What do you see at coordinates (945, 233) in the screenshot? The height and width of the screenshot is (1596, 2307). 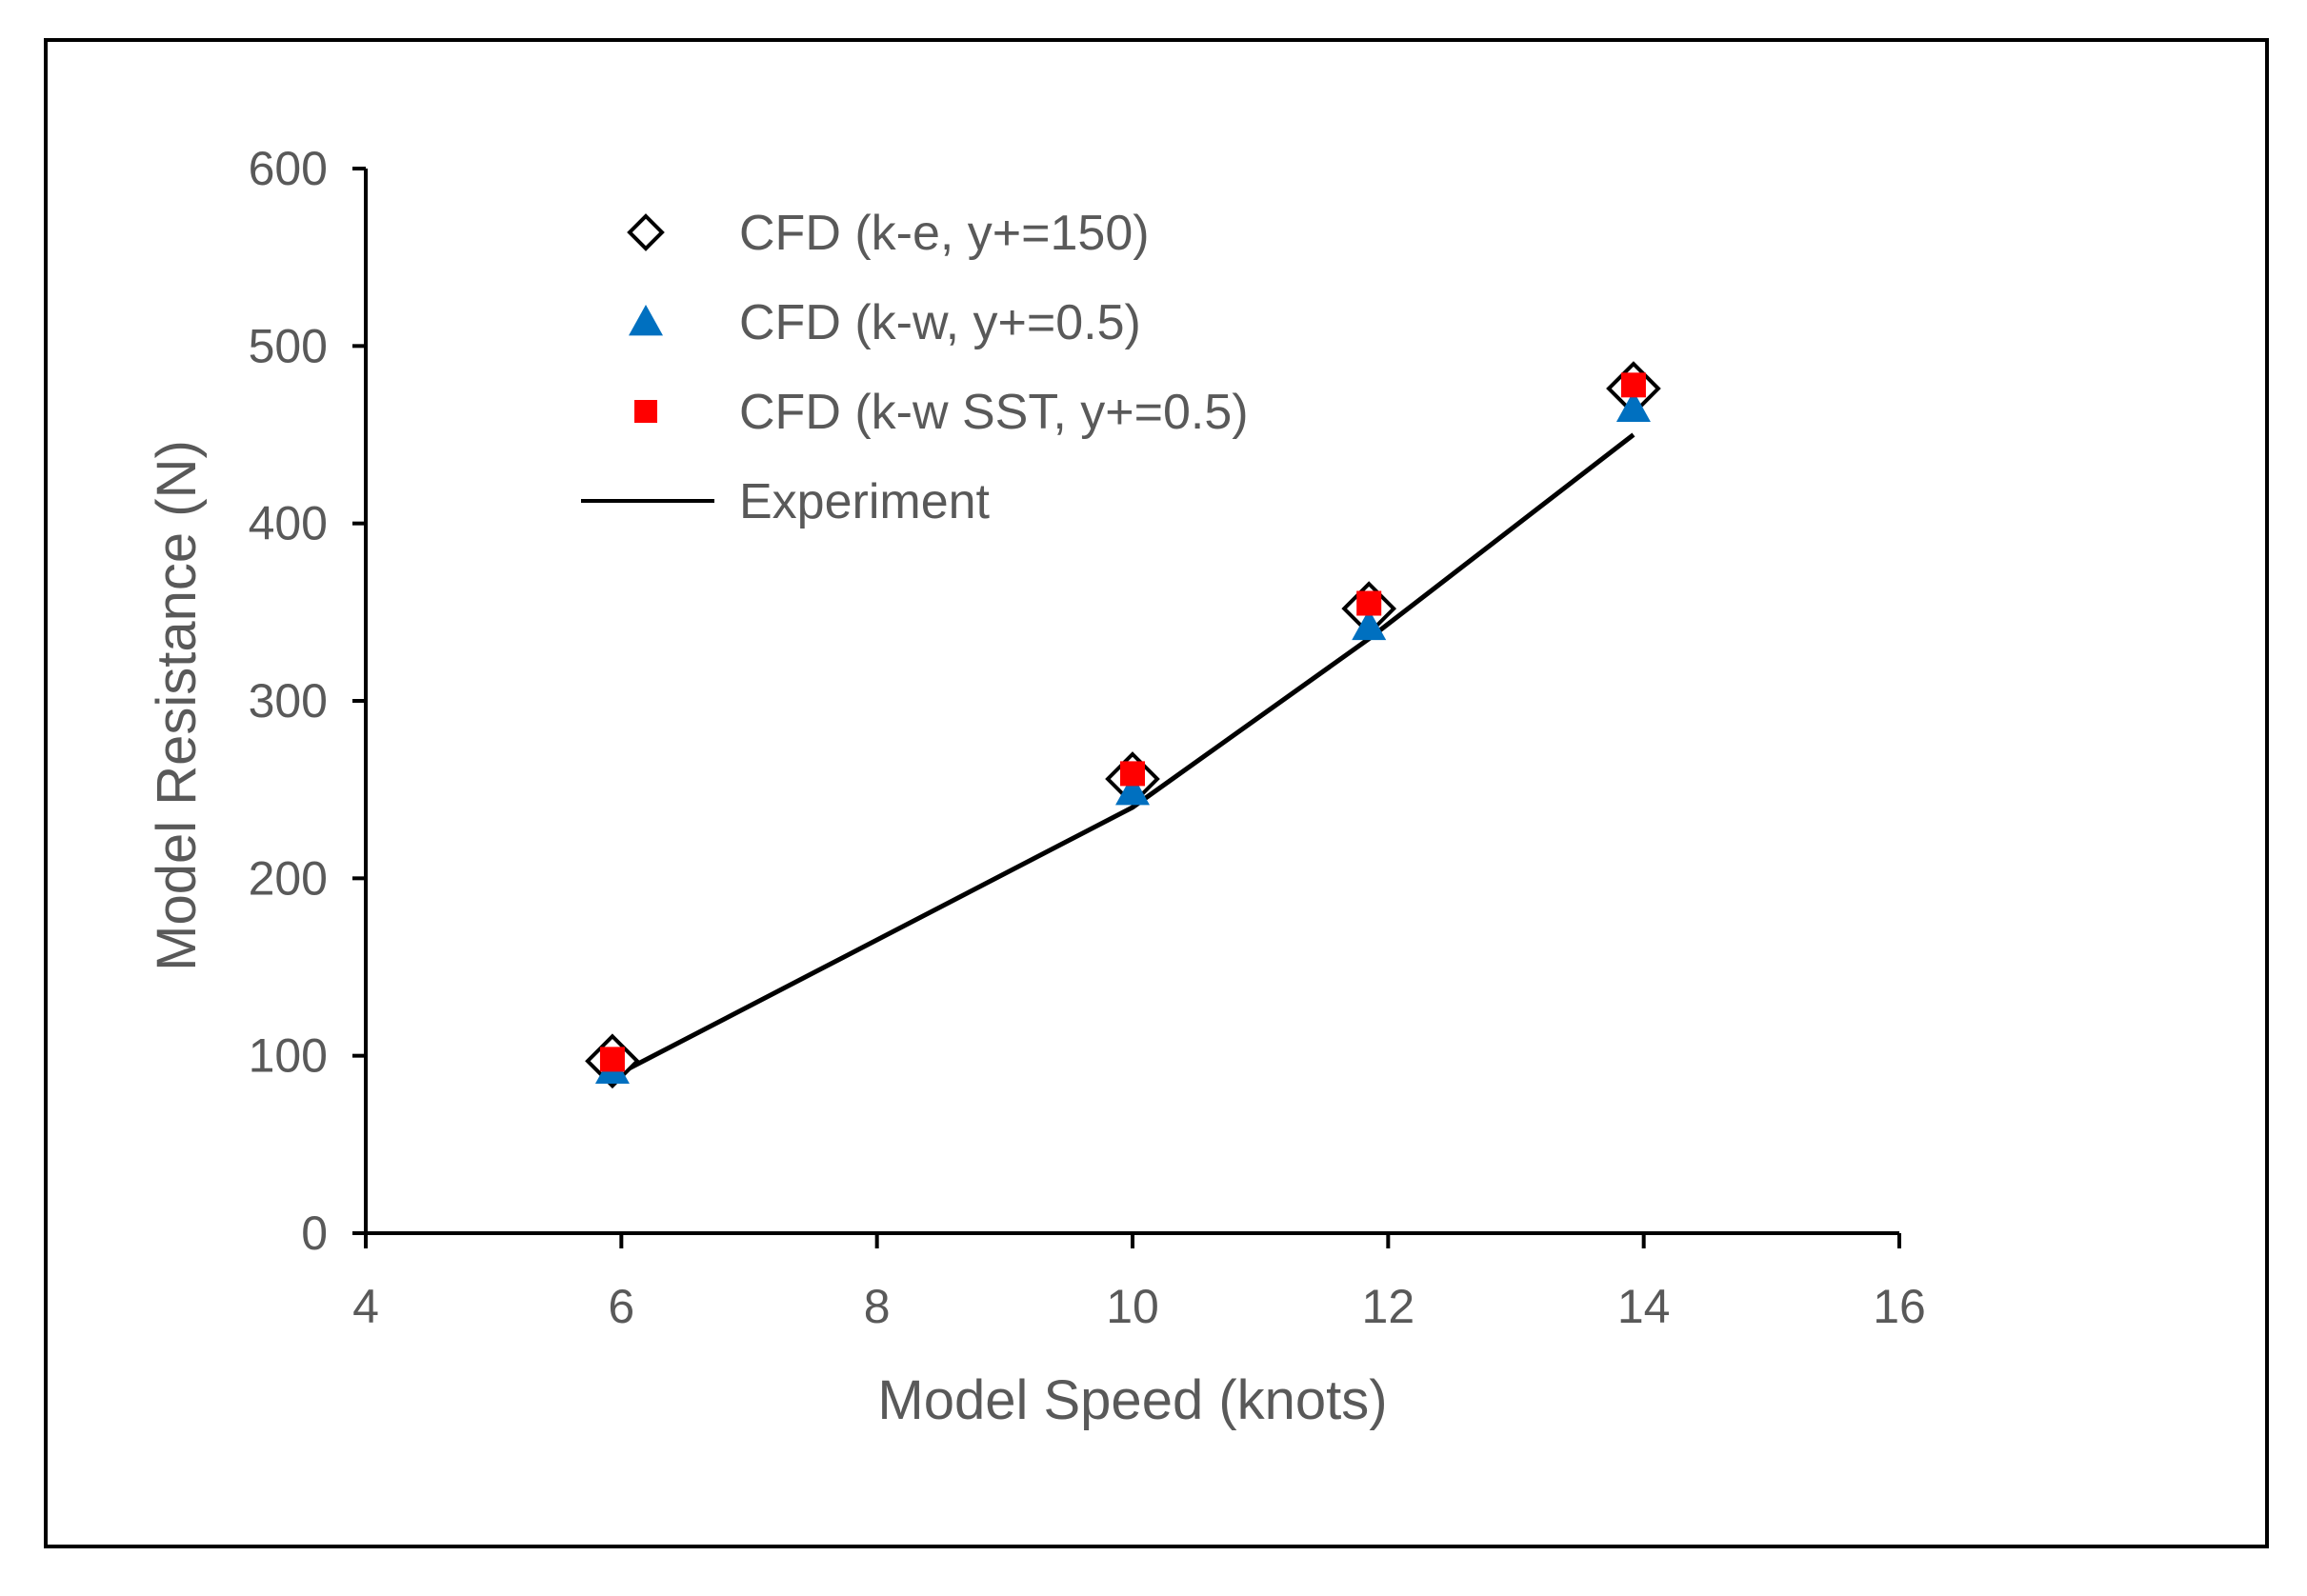 I see `legend-label-ke: CFD (k-e, y+=150)` at bounding box center [945, 233].